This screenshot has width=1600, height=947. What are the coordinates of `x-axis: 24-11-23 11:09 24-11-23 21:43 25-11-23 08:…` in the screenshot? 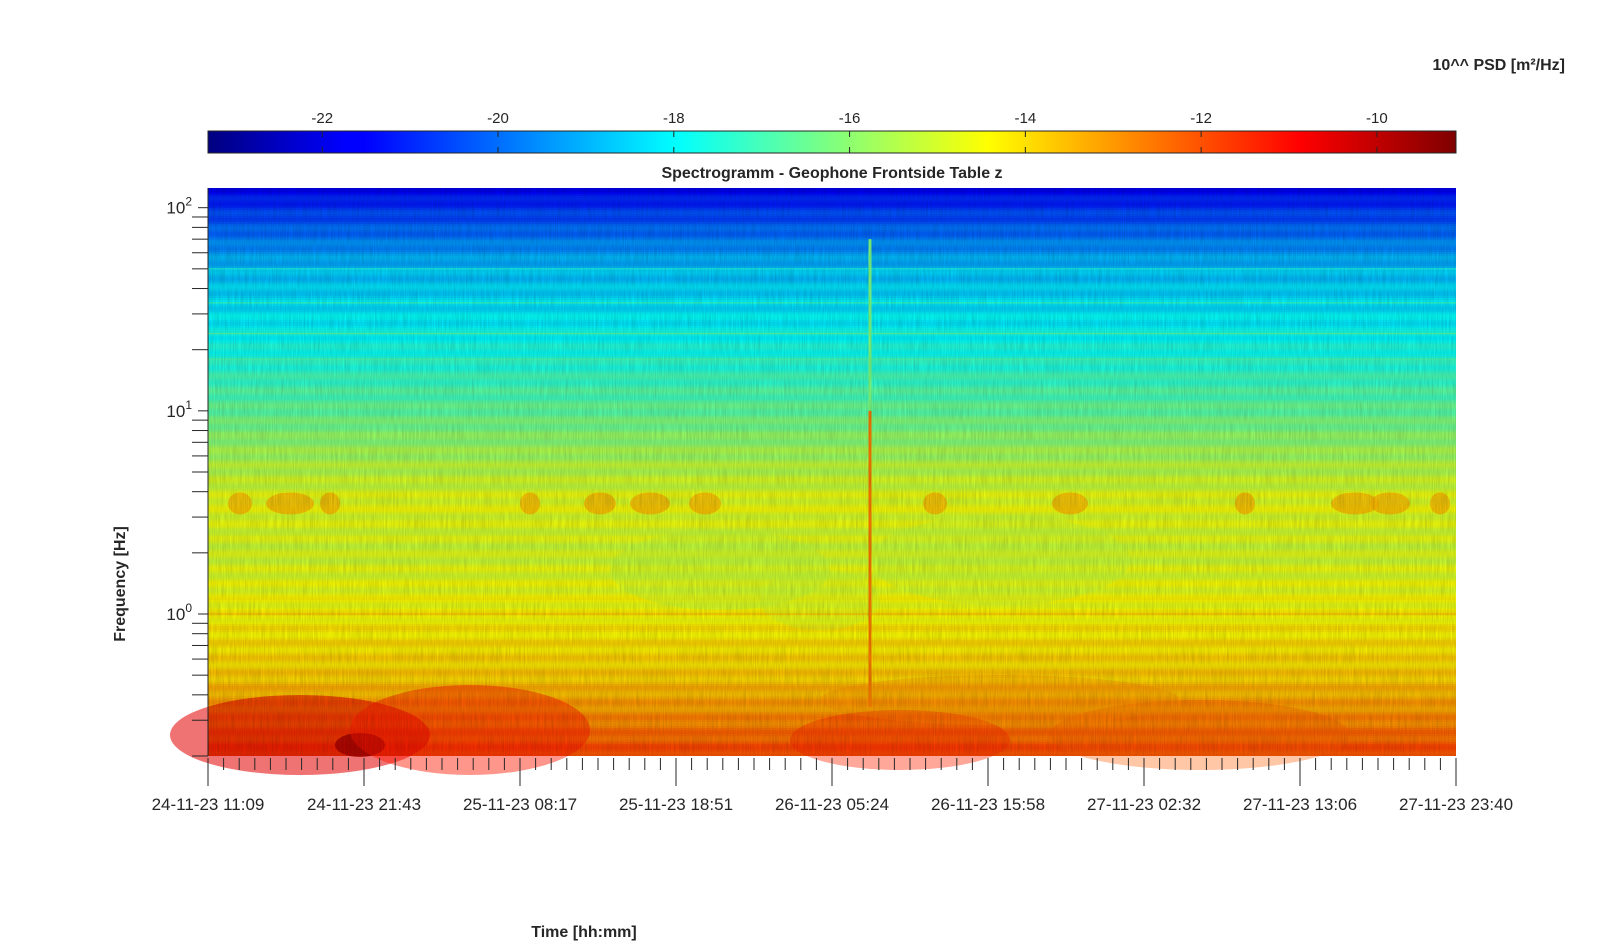 It's located at (832, 786).